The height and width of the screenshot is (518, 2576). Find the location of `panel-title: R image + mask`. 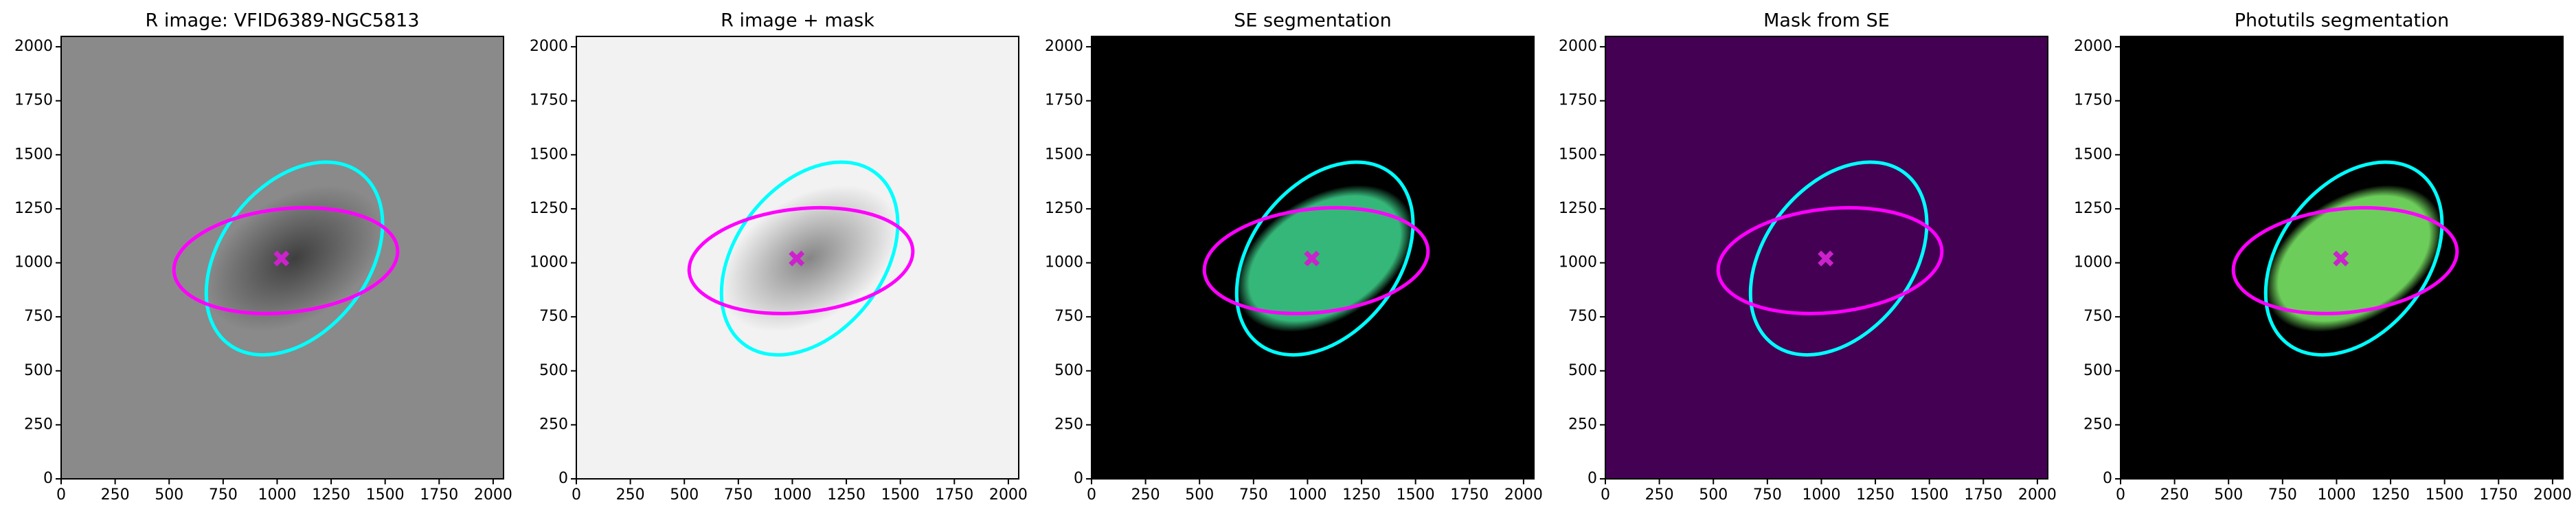

panel-title: R image + mask is located at coordinates (797, 21).